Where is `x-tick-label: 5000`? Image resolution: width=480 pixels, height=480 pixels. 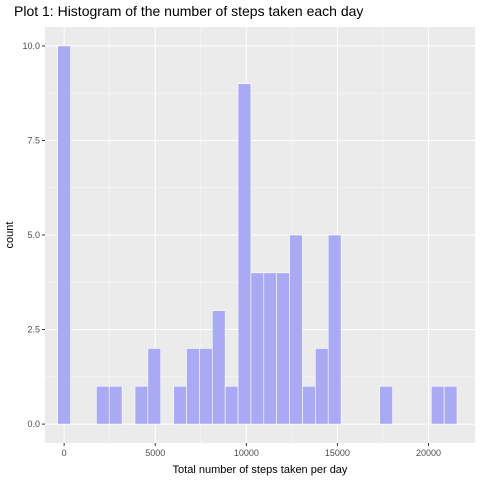
x-tick-label: 5000 is located at coordinates (155, 453).